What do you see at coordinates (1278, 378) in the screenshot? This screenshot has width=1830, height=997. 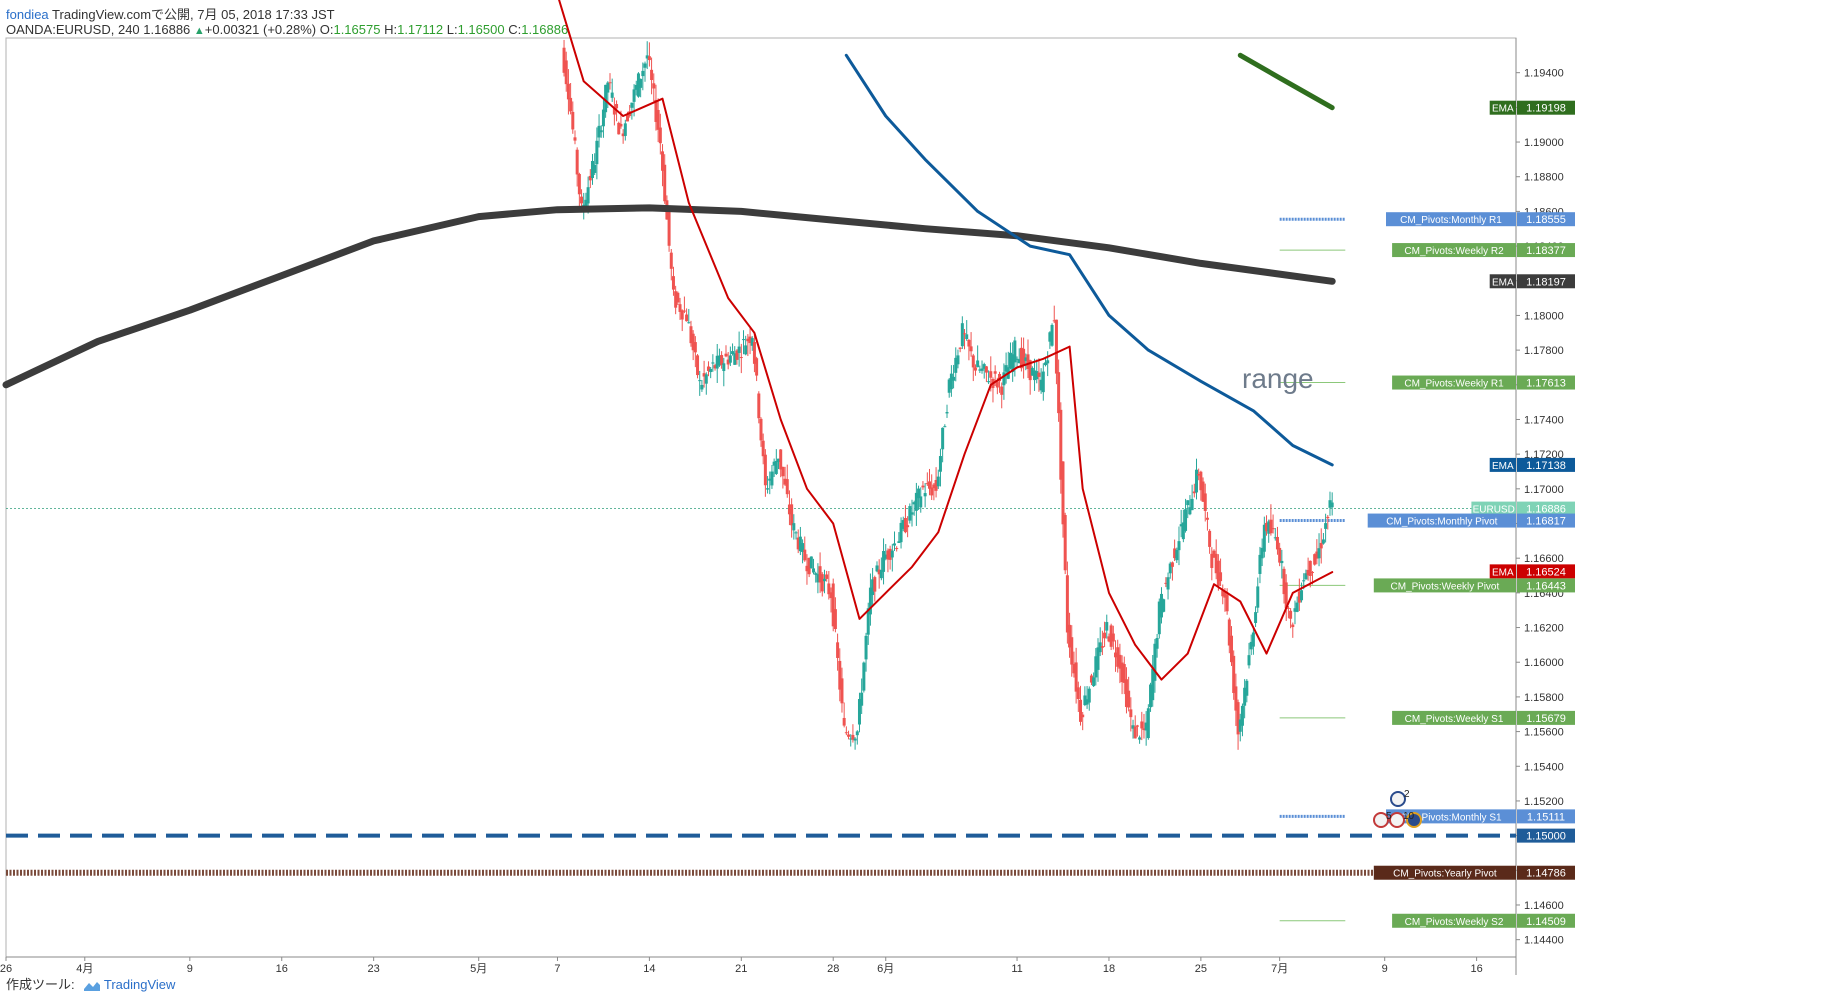 I see `range-annotation: range` at bounding box center [1278, 378].